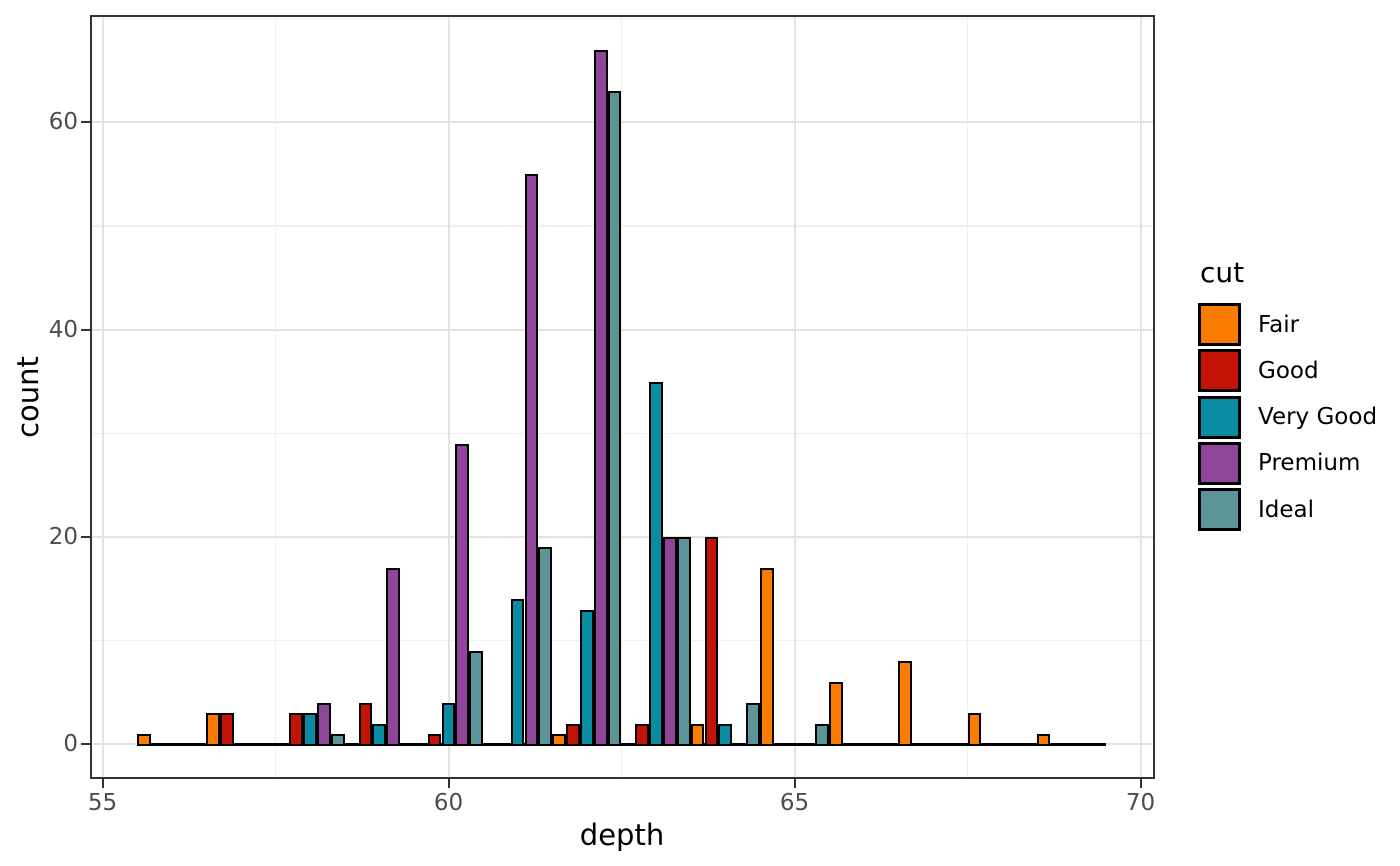 This screenshot has width=1400, height=866. What do you see at coordinates (28, 397) in the screenshot?
I see `y-axis-title: count` at bounding box center [28, 397].